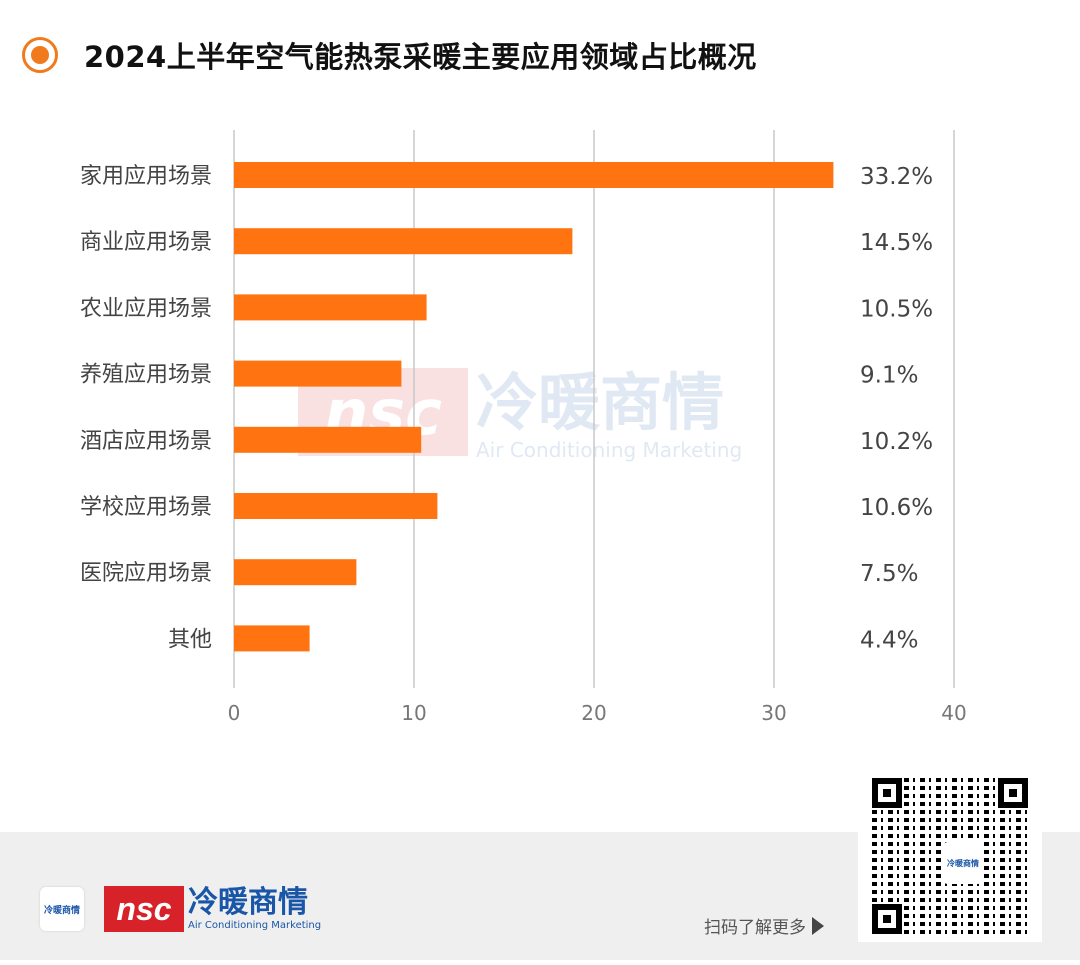 Image resolution: width=1080 pixels, height=965 pixels. What do you see at coordinates (413, 713) in the screenshot?
I see `x-tick-label: 10` at bounding box center [413, 713].